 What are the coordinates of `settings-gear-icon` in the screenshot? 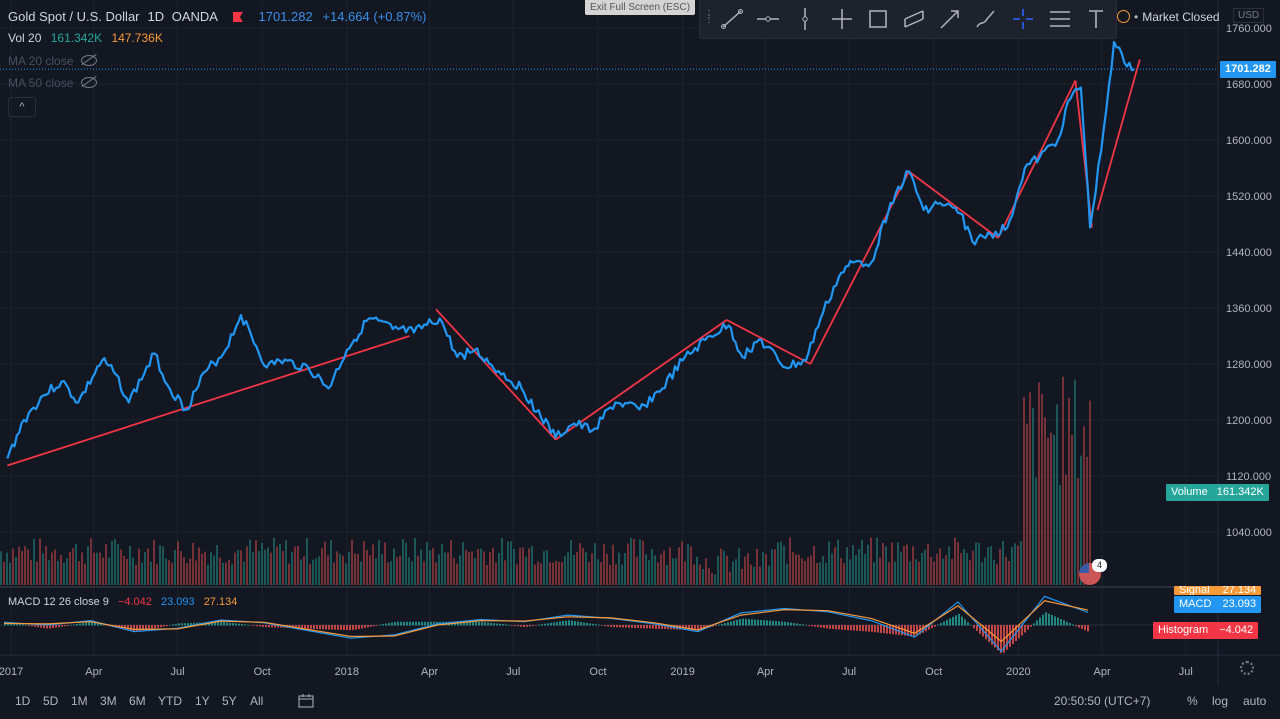 It's located at (1247, 668).